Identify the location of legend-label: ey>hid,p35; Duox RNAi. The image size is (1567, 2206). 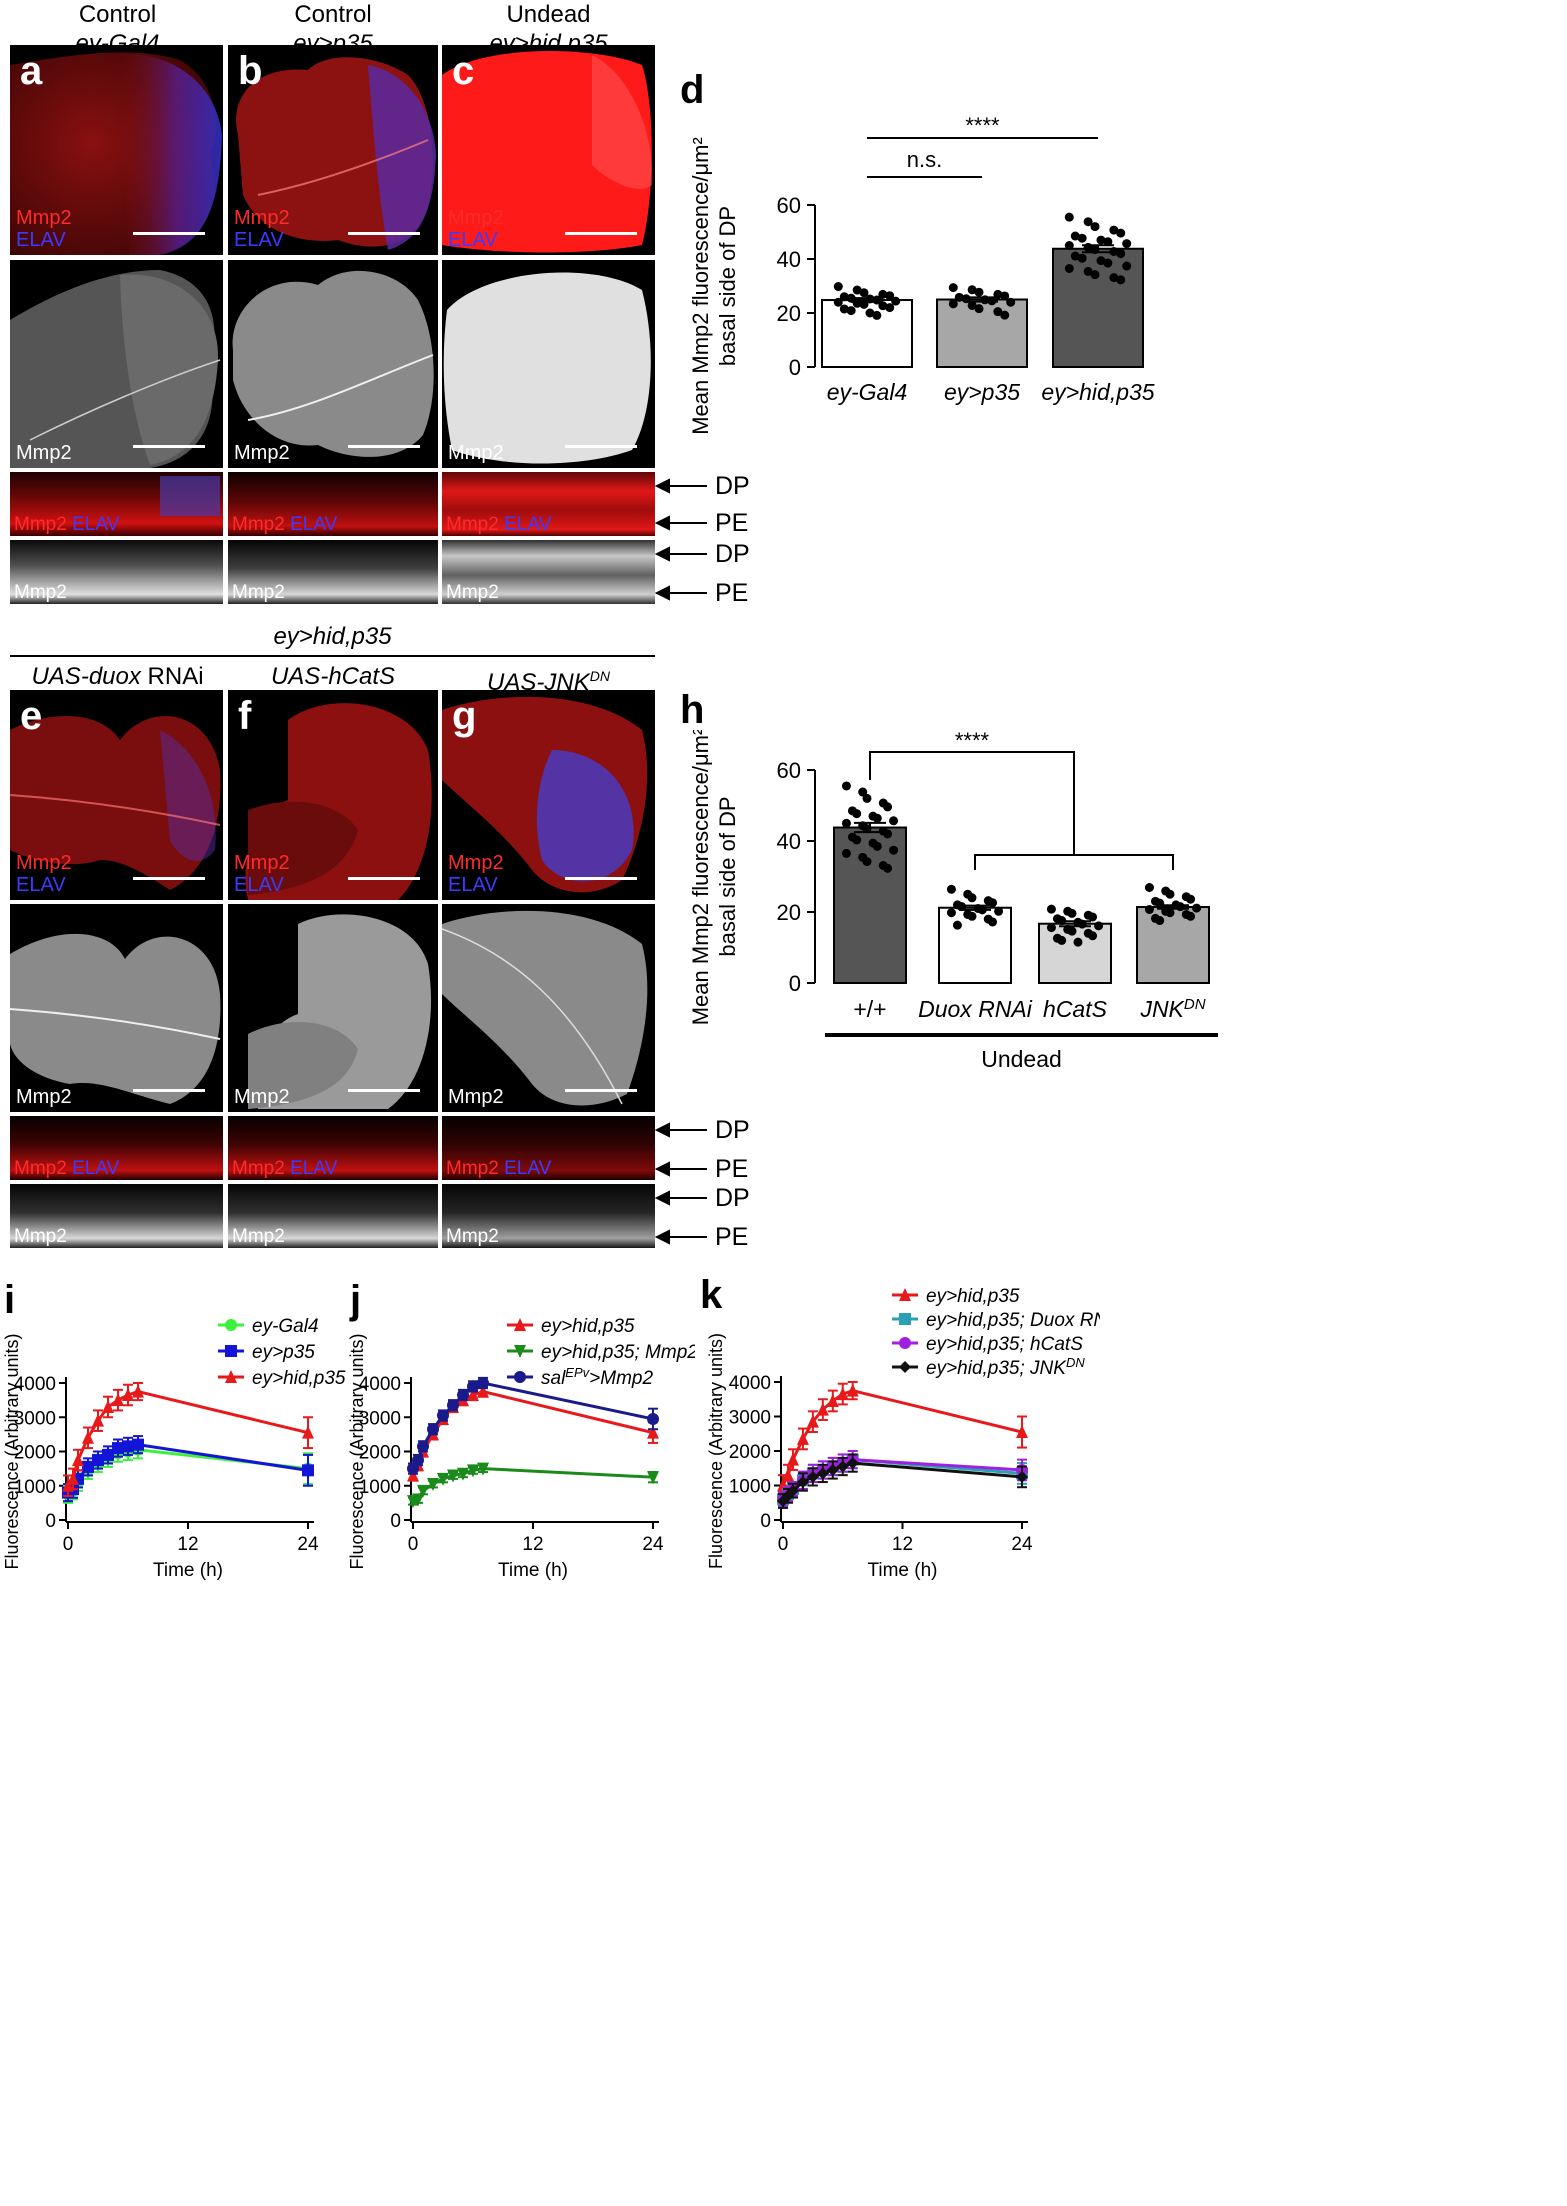
(1013, 1320).